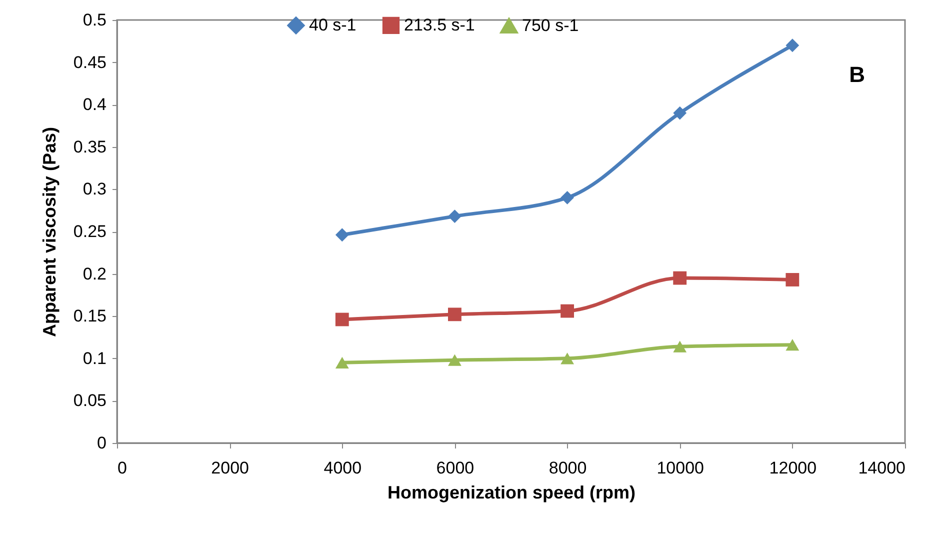 This screenshot has height=534, width=943. What do you see at coordinates (511, 492) in the screenshot?
I see `x-axis-title: Homogenization speed (rpm)` at bounding box center [511, 492].